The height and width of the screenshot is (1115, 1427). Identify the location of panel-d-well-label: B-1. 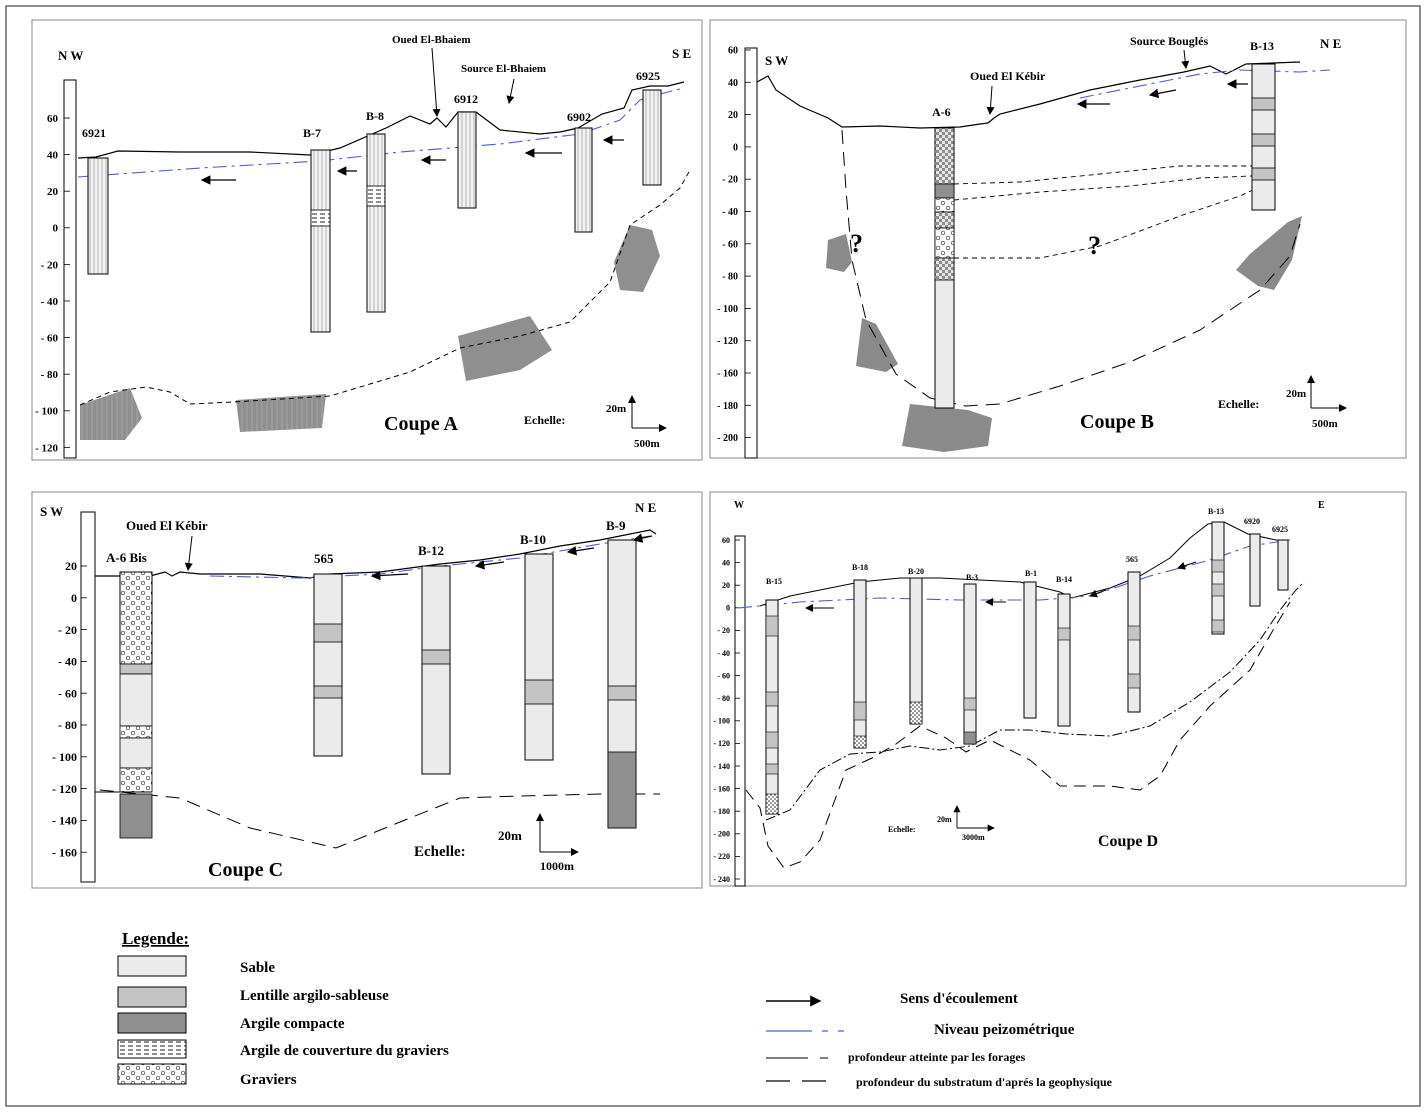
(1031, 573).